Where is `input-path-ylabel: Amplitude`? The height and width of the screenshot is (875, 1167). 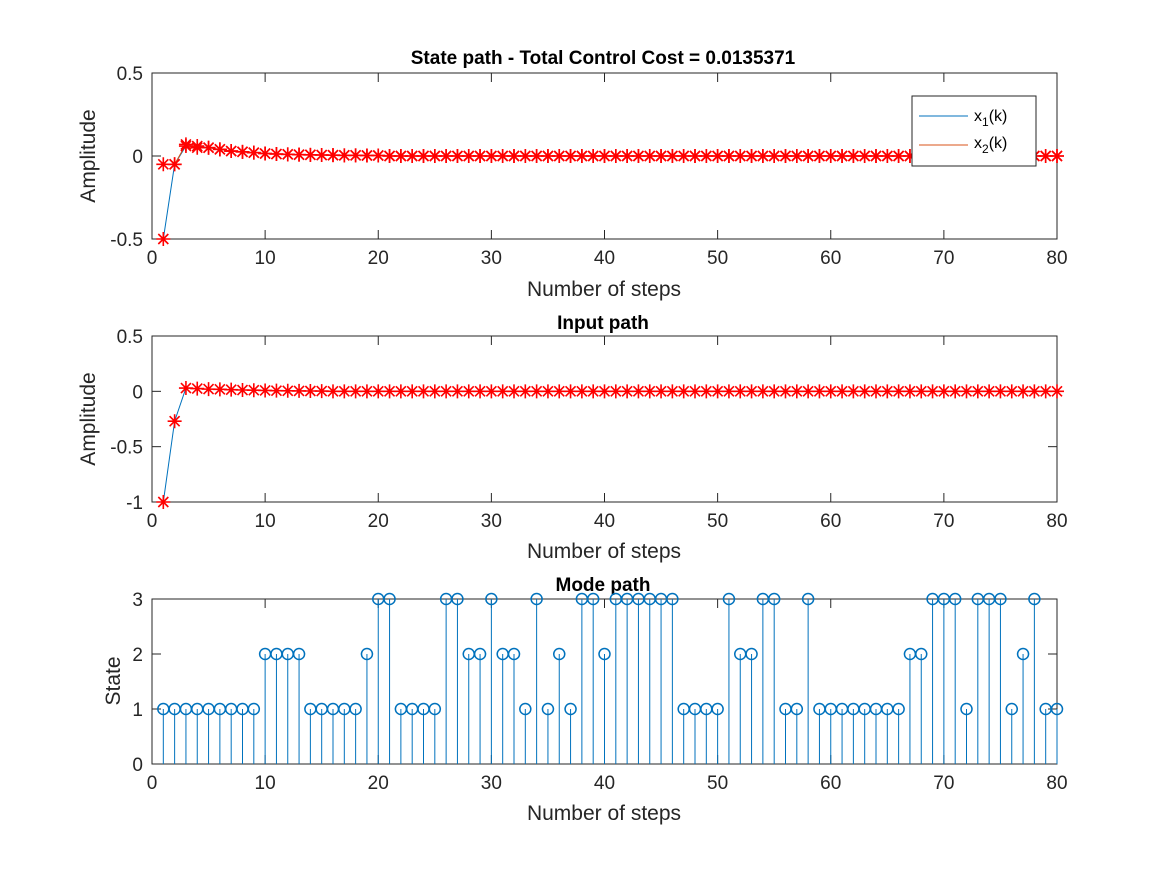 input-path-ylabel: Amplitude is located at coordinates (88, 418).